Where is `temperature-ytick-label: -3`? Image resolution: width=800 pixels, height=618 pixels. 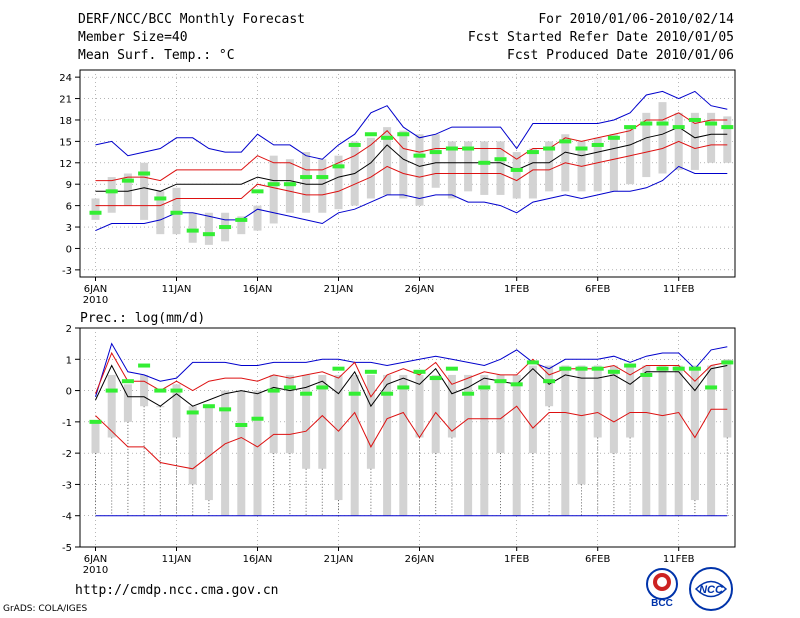
temperature-ytick-label: -3 is located at coordinates (67, 271).